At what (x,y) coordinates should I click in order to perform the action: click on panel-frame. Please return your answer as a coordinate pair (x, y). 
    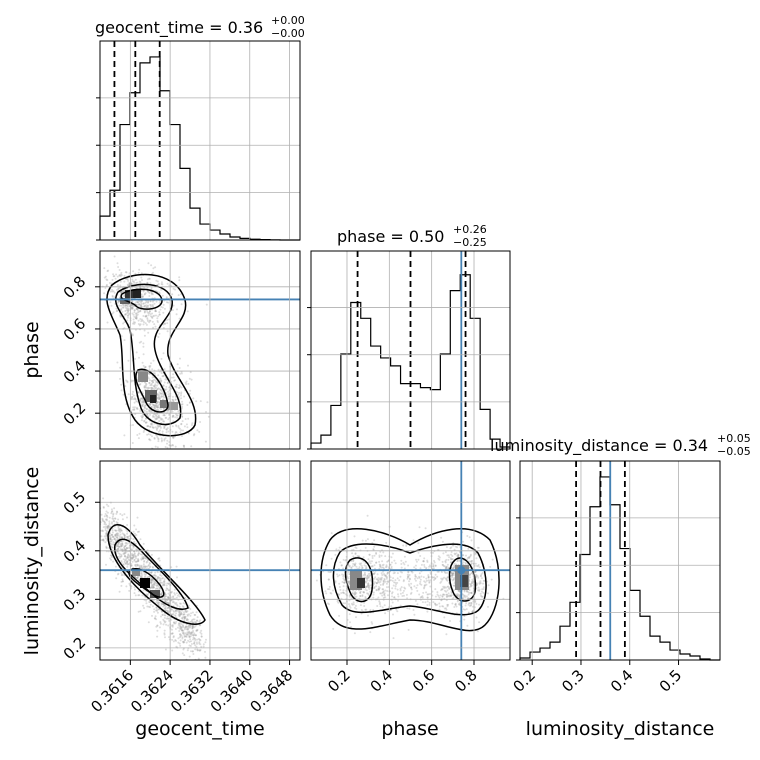
    Looking at the image, I should click on (620, 560).